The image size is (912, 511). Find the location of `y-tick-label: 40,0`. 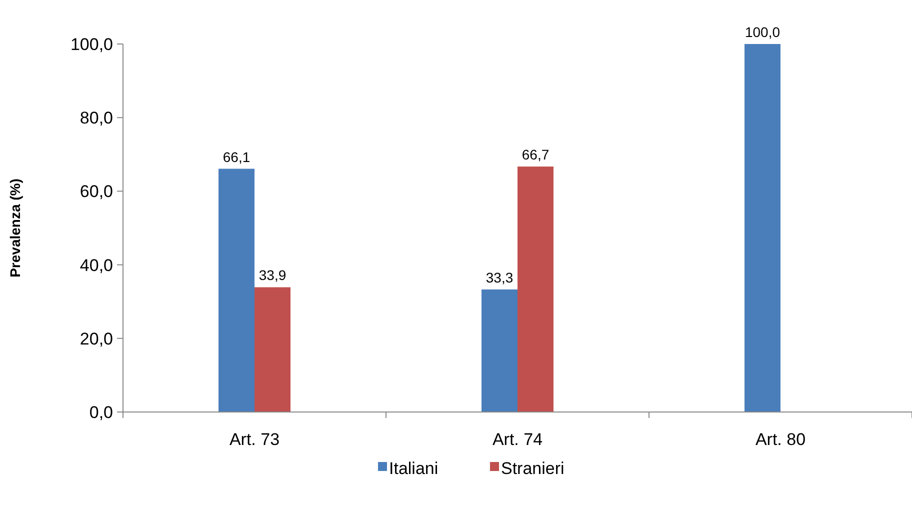

y-tick-label: 40,0 is located at coordinates (96, 265).